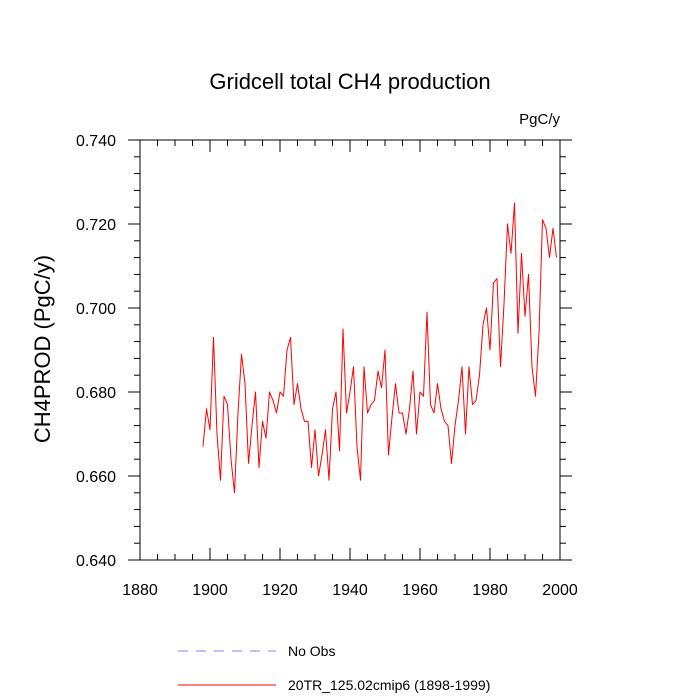 Image resolution: width=700 pixels, height=700 pixels. I want to click on y-axis-label: CH4PROD (PgC/y), so click(42, 349).